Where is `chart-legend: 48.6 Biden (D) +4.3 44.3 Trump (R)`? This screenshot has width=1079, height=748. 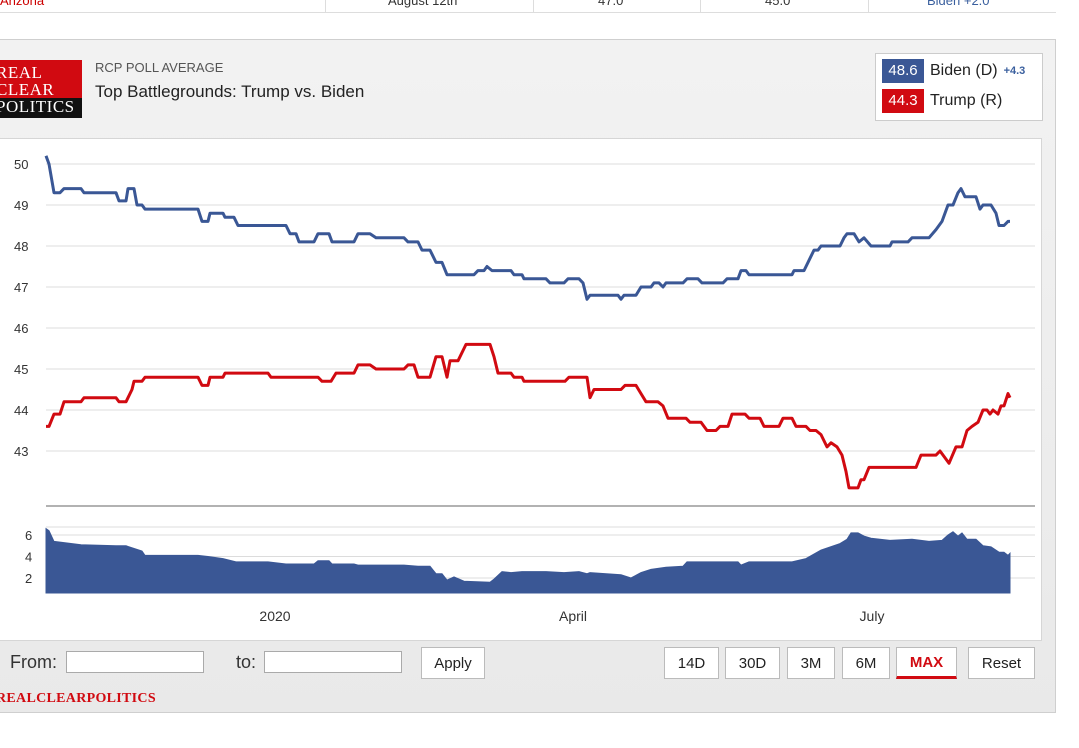 chart-legend: 48.6 Biden (D) +4.3 44.3 Trump (R) is located at coordinates (959, 87).